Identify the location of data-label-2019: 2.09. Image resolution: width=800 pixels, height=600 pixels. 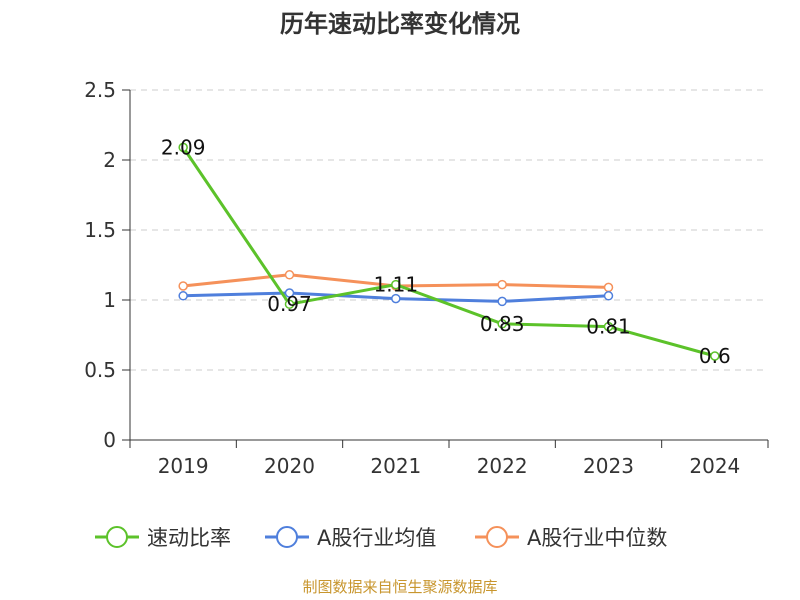
(183, 147).